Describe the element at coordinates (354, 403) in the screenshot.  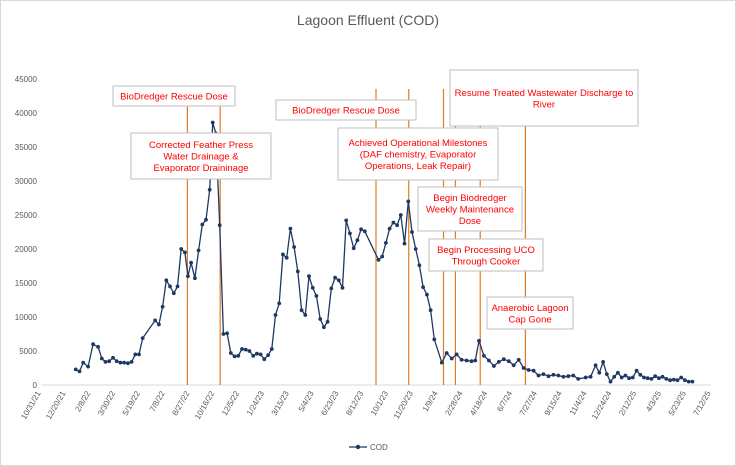
I see `x-tick-label: 8/12/23` at that location.